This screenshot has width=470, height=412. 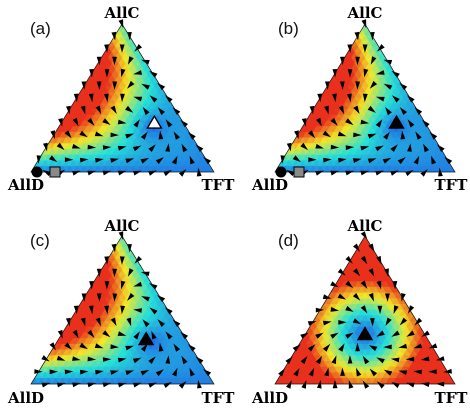 What do you see at coordinates (219, 398) in the screenshot?
I see `vertex-label-tft: TFT` at bounding box center [219, 398].